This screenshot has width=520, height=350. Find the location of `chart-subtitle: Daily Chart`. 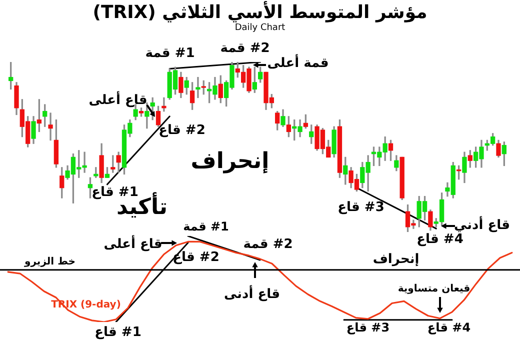

chart-subtitle: Daily Chart is located at coordinates (260, 28).